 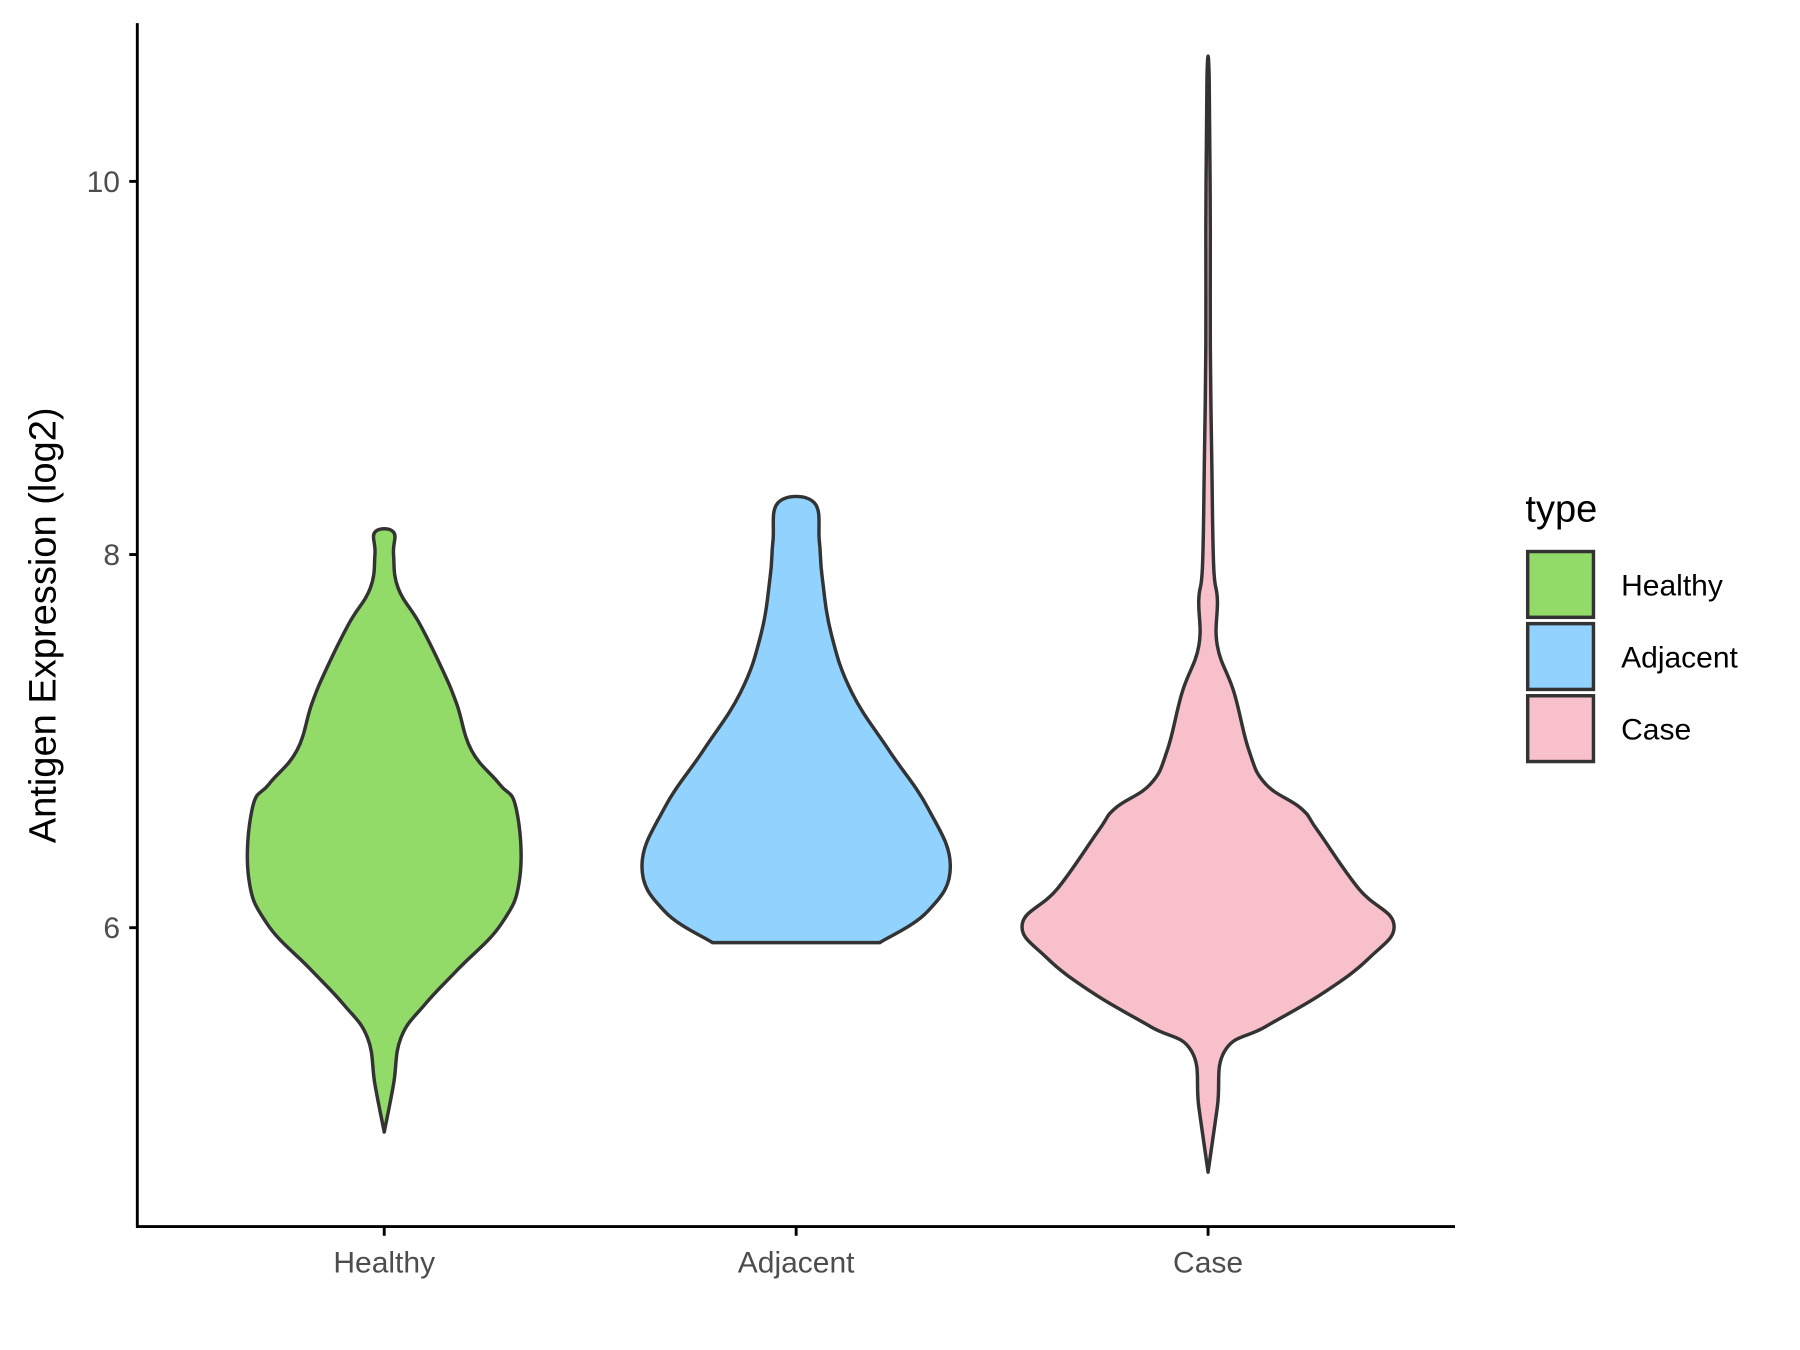 I want to click on x-tick-label: Adjacent, so click(x=796, y=1263).